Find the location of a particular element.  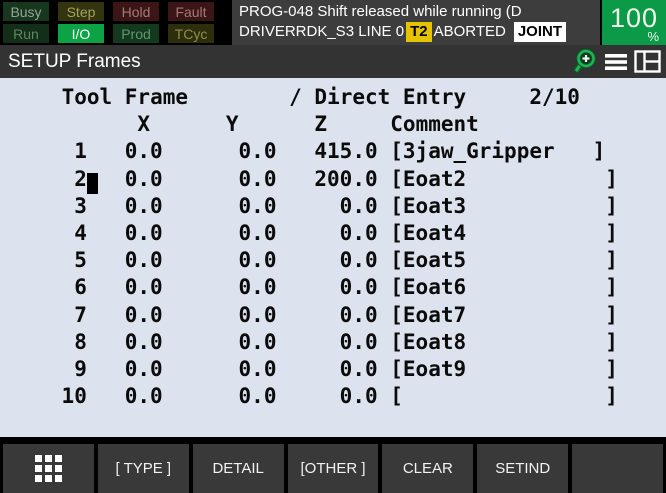

frame-number: 2 is located at coordinates (80, 178).